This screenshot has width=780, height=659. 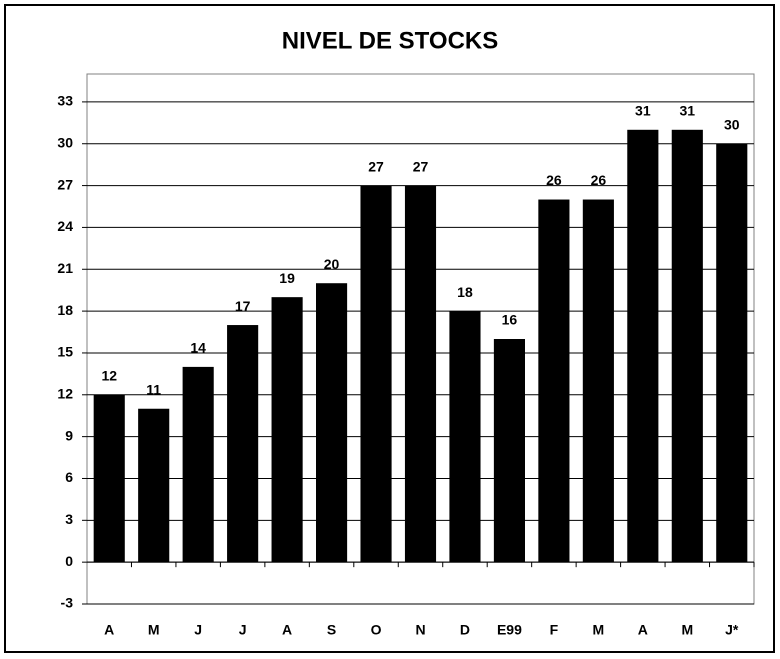 I want to click on y-tick-label: 18, so click(x=65, y=310).